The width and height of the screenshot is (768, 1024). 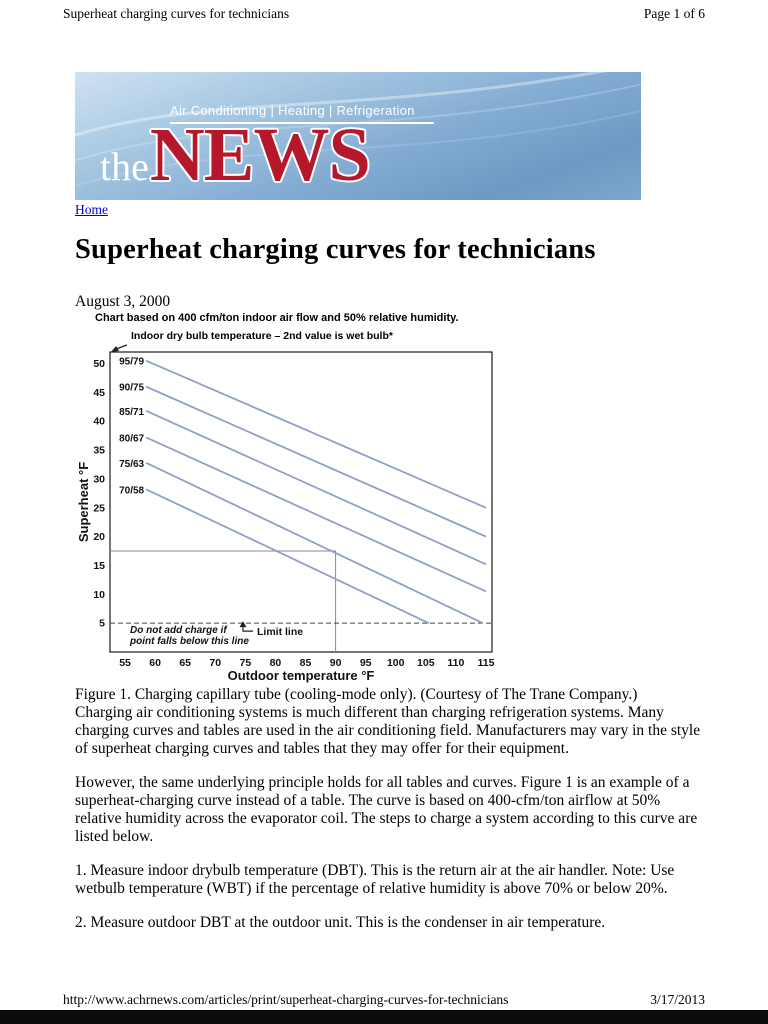 I want to click on svg-text: 90/75, so click(x=131, y=388).